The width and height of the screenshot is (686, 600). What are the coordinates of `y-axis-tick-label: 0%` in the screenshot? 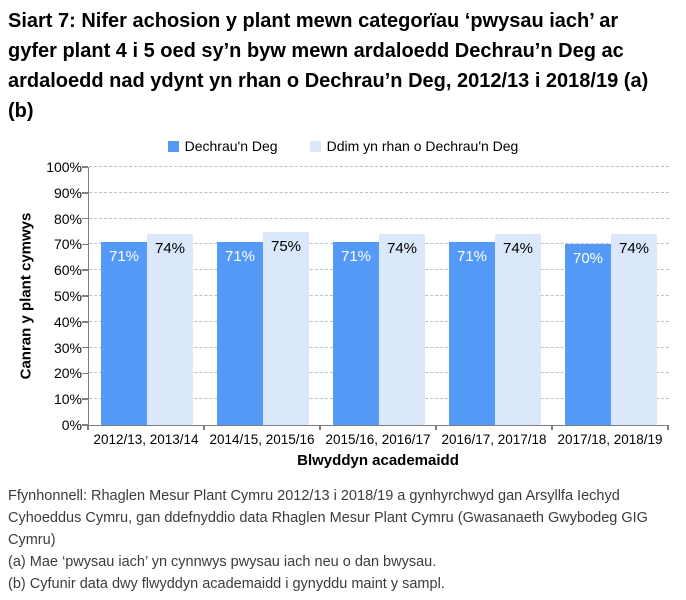 It's located at (71, 425).